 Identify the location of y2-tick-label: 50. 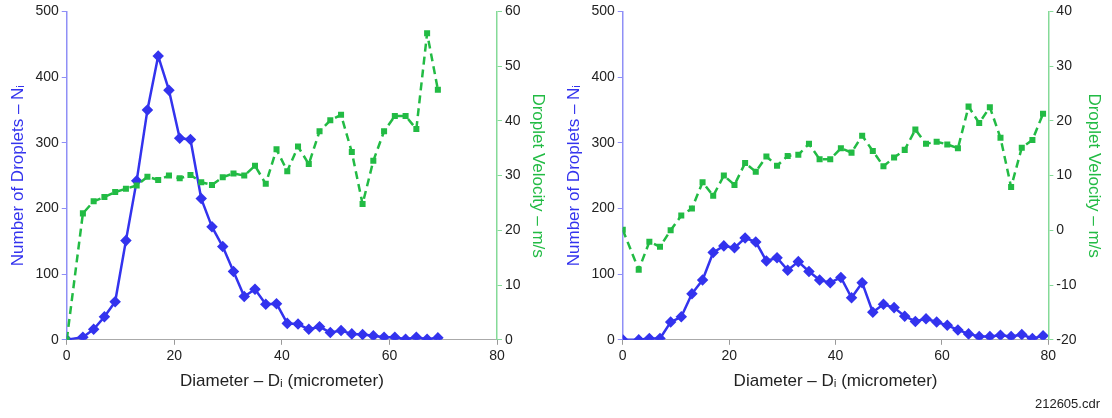
(513, 64).